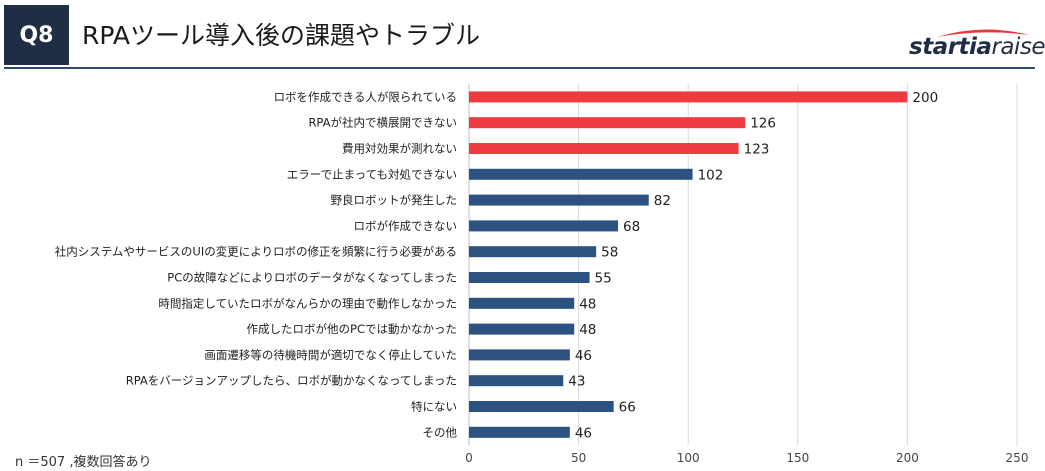  I want to click on value-label: 66, so click(627, 408).